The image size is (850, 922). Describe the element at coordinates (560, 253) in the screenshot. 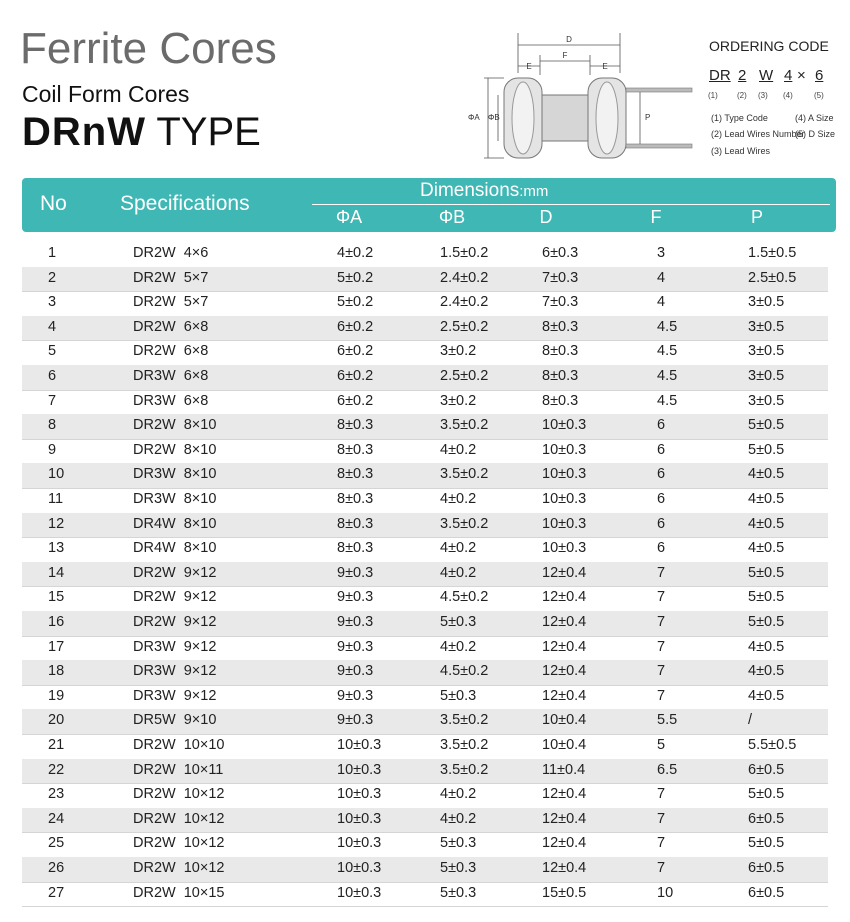

I see `table-cell: 6±0.3` at that location.